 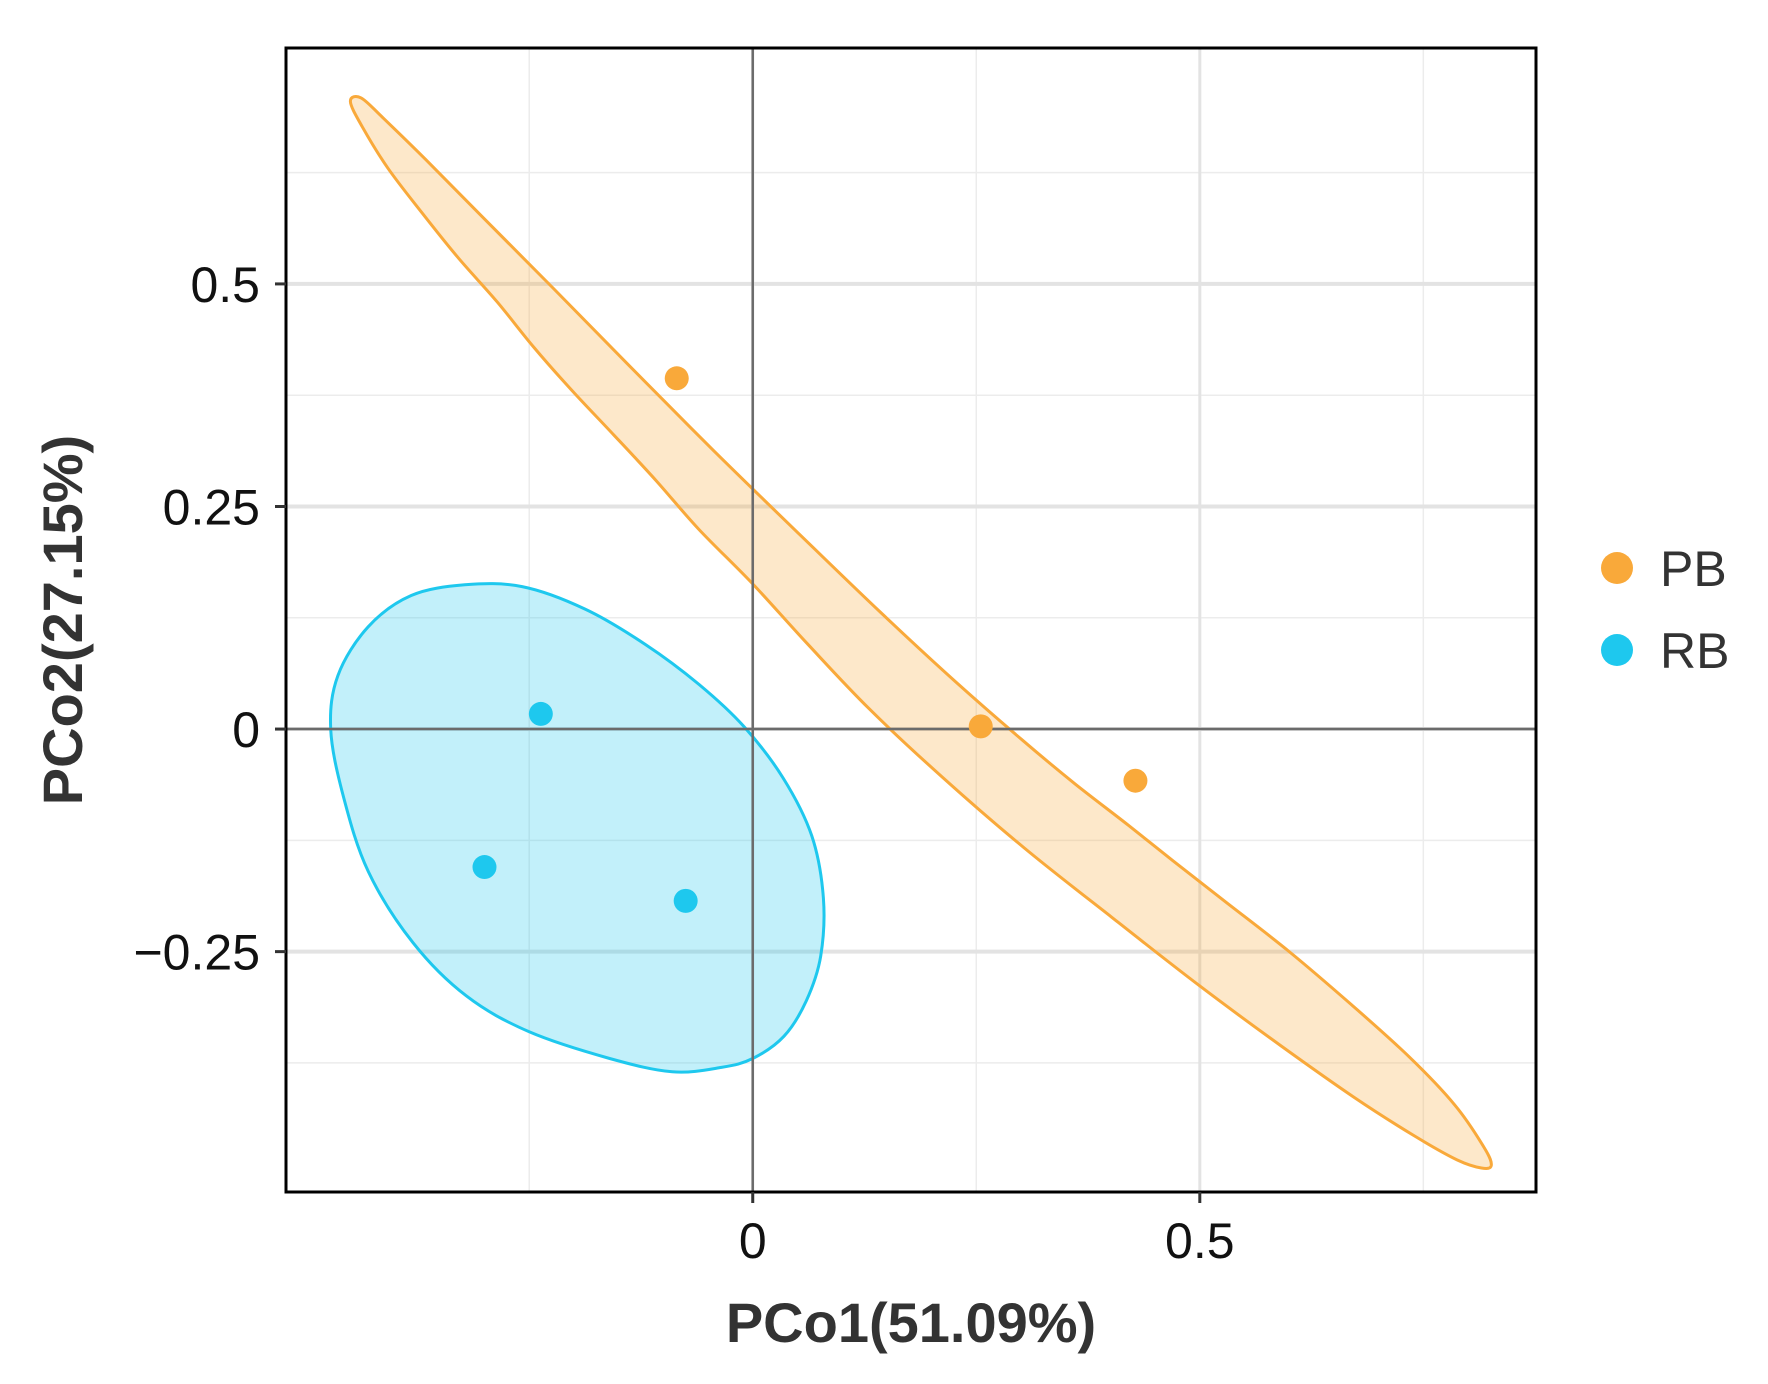 I want to click on y-tick-label: −0.25, so click(x=196, y=953).